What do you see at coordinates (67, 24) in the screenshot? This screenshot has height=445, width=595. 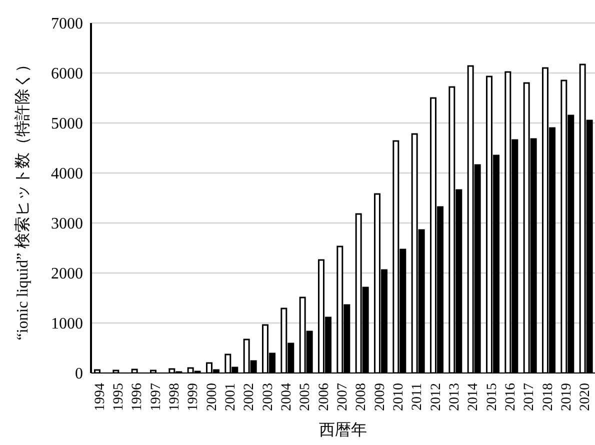 I see `y-tick-label: 7000` at bounding box center [67, 24].